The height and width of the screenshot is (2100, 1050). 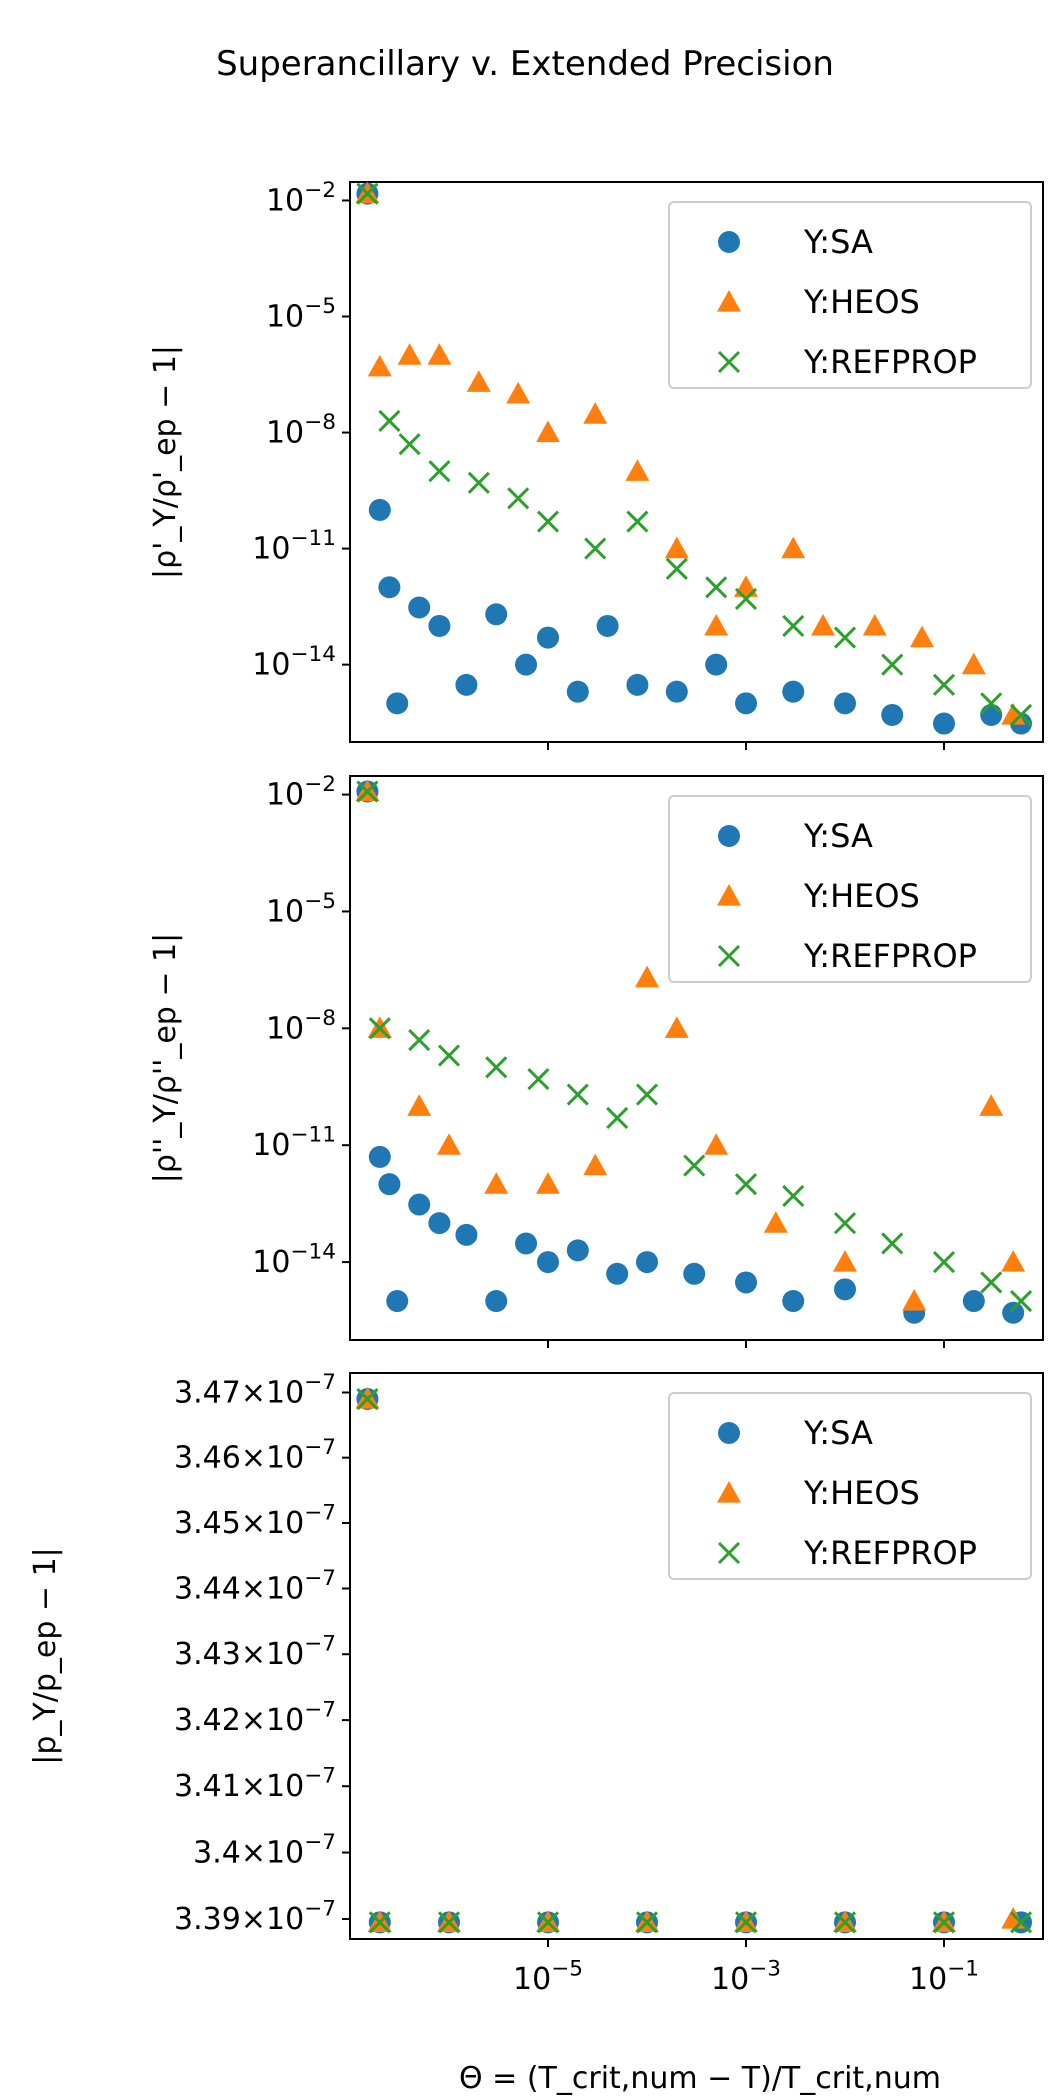 I want to click on y-tick-label: 3.41×10⁻⁷, so click(x=255, y=1784).